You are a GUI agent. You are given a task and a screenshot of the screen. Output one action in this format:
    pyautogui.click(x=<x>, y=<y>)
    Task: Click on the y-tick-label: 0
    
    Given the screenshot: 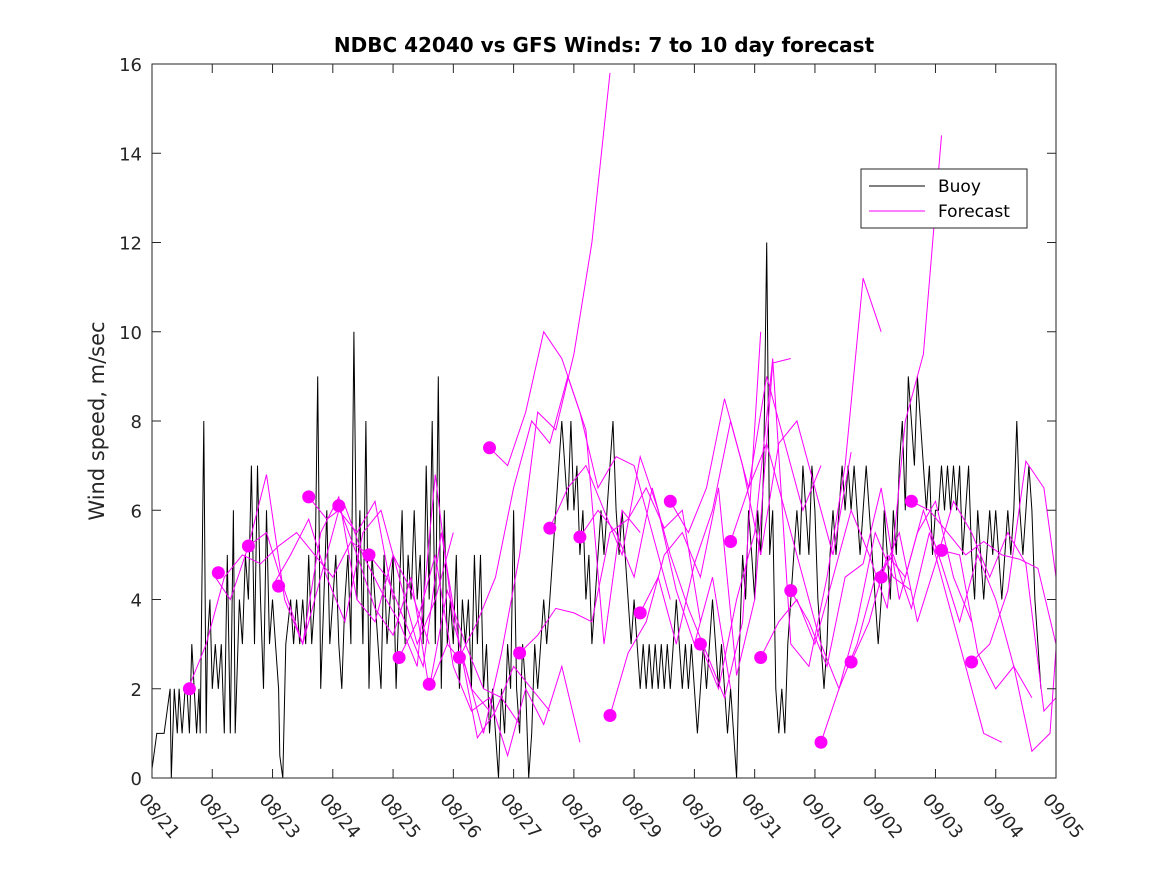 What is the action you would take?
    pyautogui.click(x=136, y=779)
    